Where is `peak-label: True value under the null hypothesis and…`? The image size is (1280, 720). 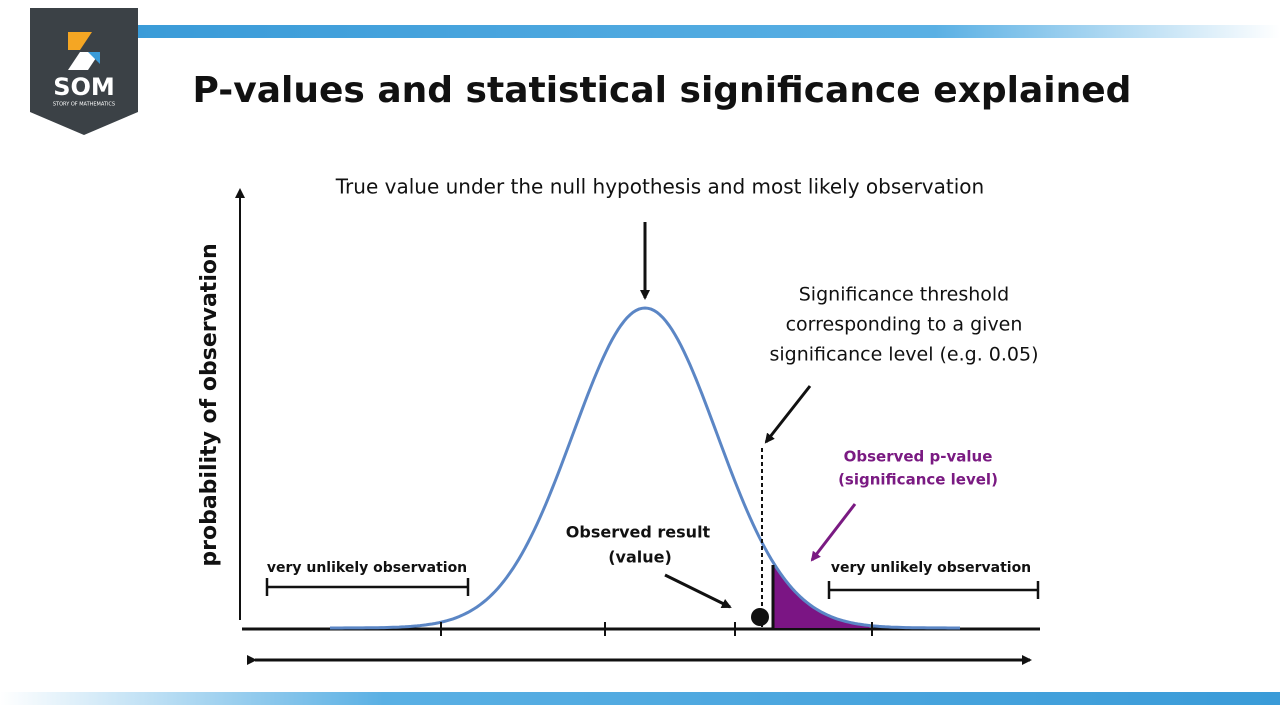 peak-label: True value under the null hypothesis and… is located at coordinates (659, 187).